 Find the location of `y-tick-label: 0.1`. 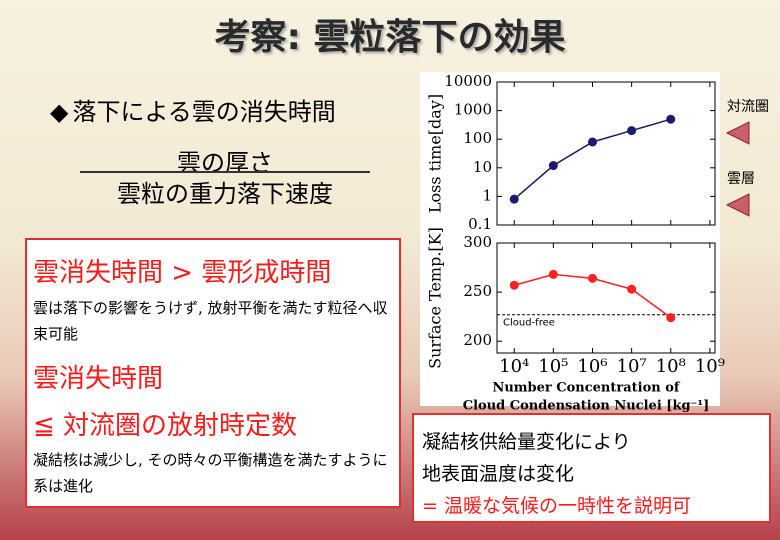

y-tick-label: 0.1 is located at coordinates (480, 224).